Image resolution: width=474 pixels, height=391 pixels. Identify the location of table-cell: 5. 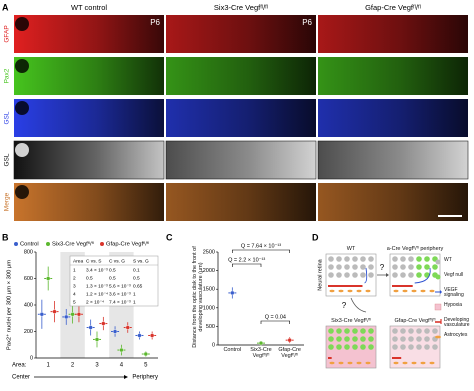
(74, 302).